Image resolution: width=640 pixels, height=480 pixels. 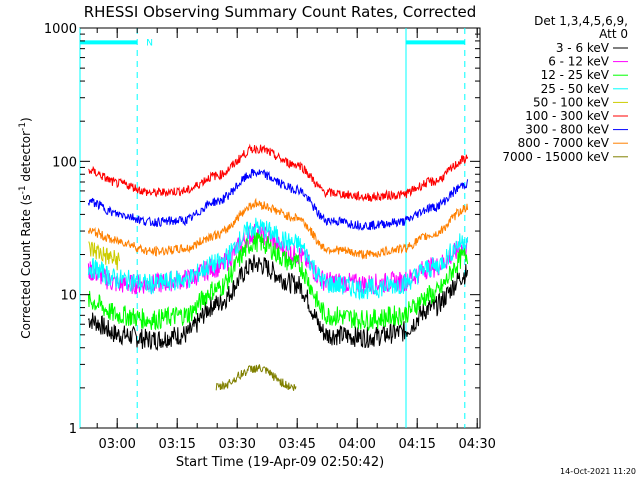 I want to click on legend-label: 50 - 100 keV, so click(x=571, y=102).